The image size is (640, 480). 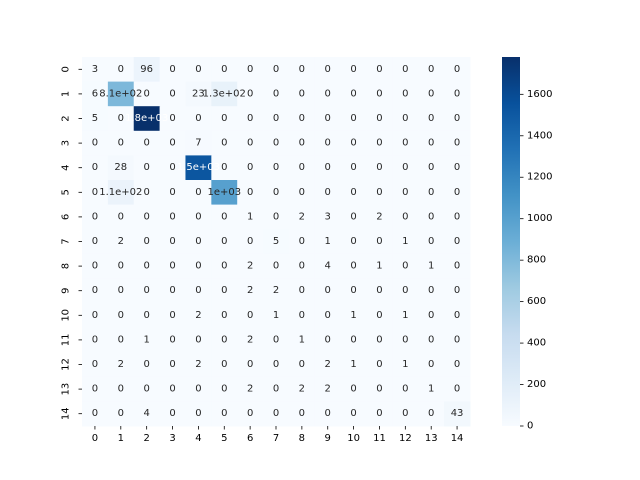 I want to click on cell-annotation-r3-c5: 0, so click(x=224, y=143).